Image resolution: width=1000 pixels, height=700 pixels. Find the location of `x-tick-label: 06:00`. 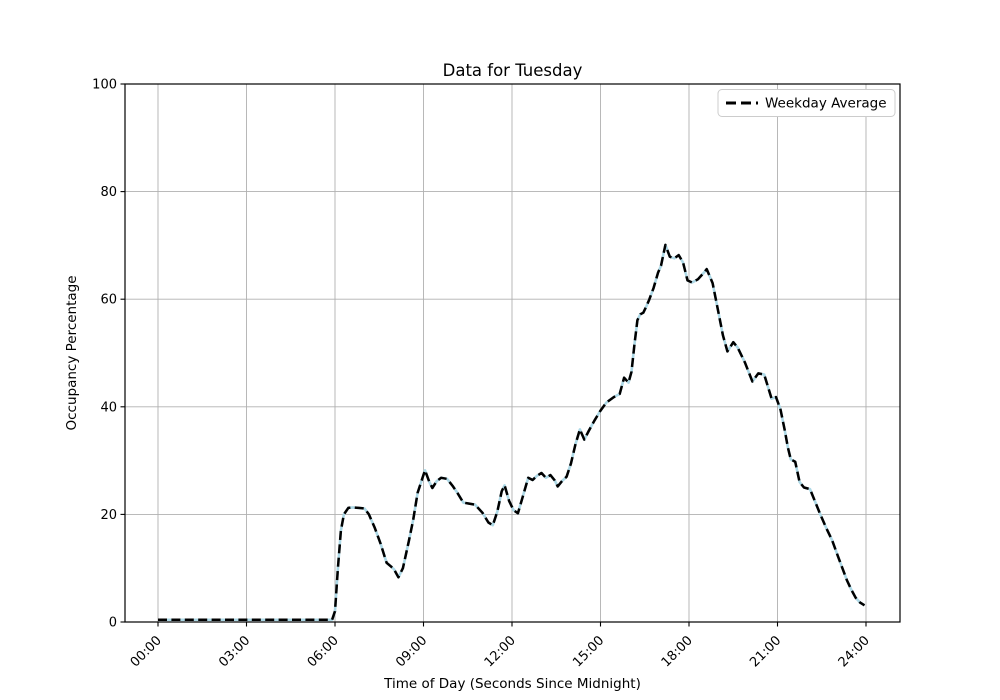

x-tick-label: 06:00 is located at coordinates (323, 651).